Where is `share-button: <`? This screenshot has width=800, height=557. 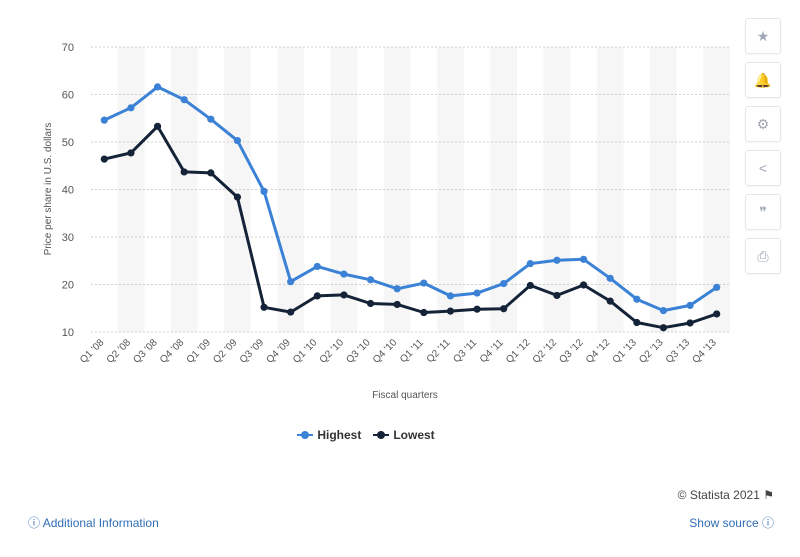
share-button: < is located at coordinates (763, 168).